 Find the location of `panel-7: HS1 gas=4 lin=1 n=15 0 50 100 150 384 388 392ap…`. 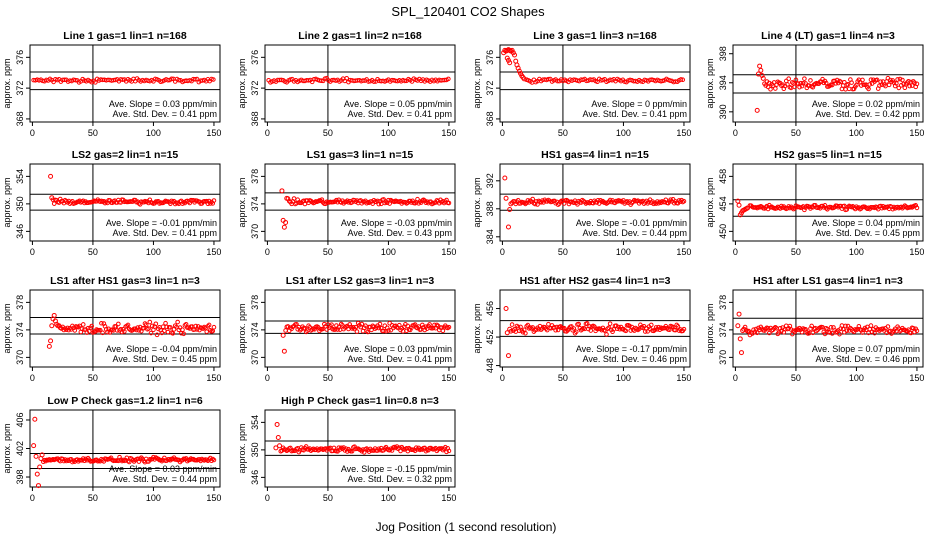

panel-7: HS1 gas=4 lin=1 n=15 0 50 100 150 384 388 392ap… is located at coordinates (581, 203).